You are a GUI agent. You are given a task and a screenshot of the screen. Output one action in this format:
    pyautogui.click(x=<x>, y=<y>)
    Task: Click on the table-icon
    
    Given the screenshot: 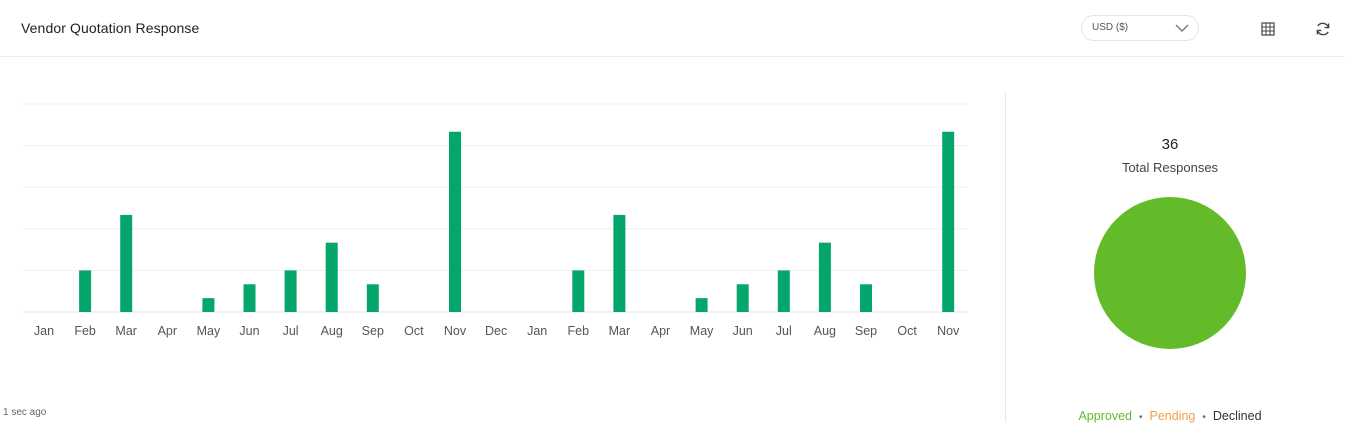 What is the action you would take?
    pyautogui.click(x=1268, y=29)
    